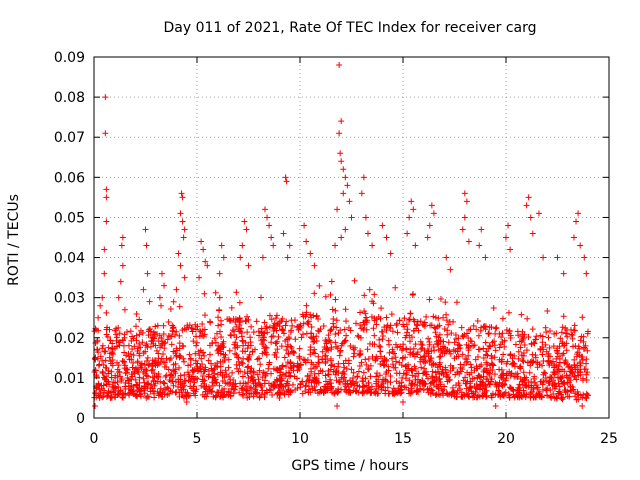 The width and height of the screenshot is (640, 480). What do you see at coordinates (14, 240) in the screenshot?
I see `y-axis-label: ROTI / TECUs` at bounding box center [14, 240].